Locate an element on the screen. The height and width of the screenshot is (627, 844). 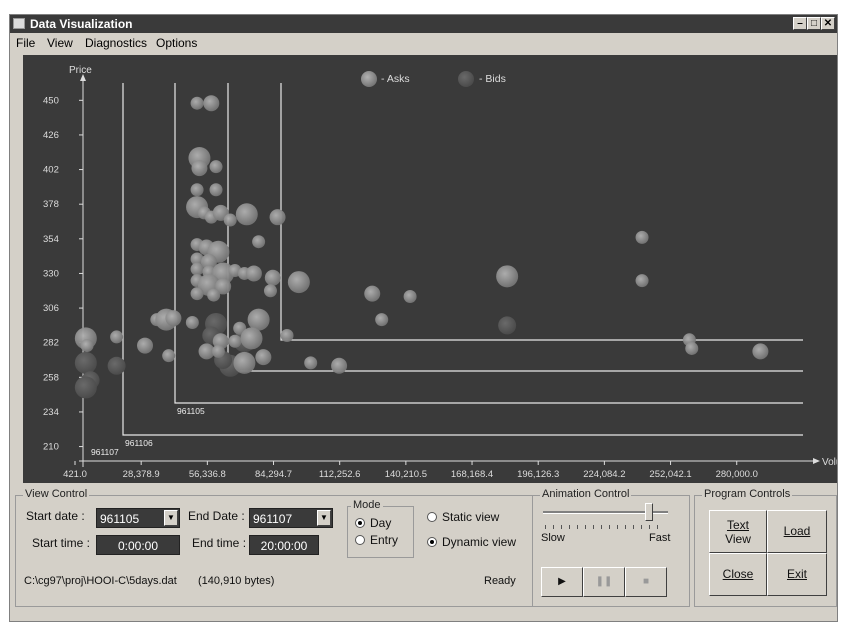
pause-button: ❚❚ is located at coordinates (604, 582).